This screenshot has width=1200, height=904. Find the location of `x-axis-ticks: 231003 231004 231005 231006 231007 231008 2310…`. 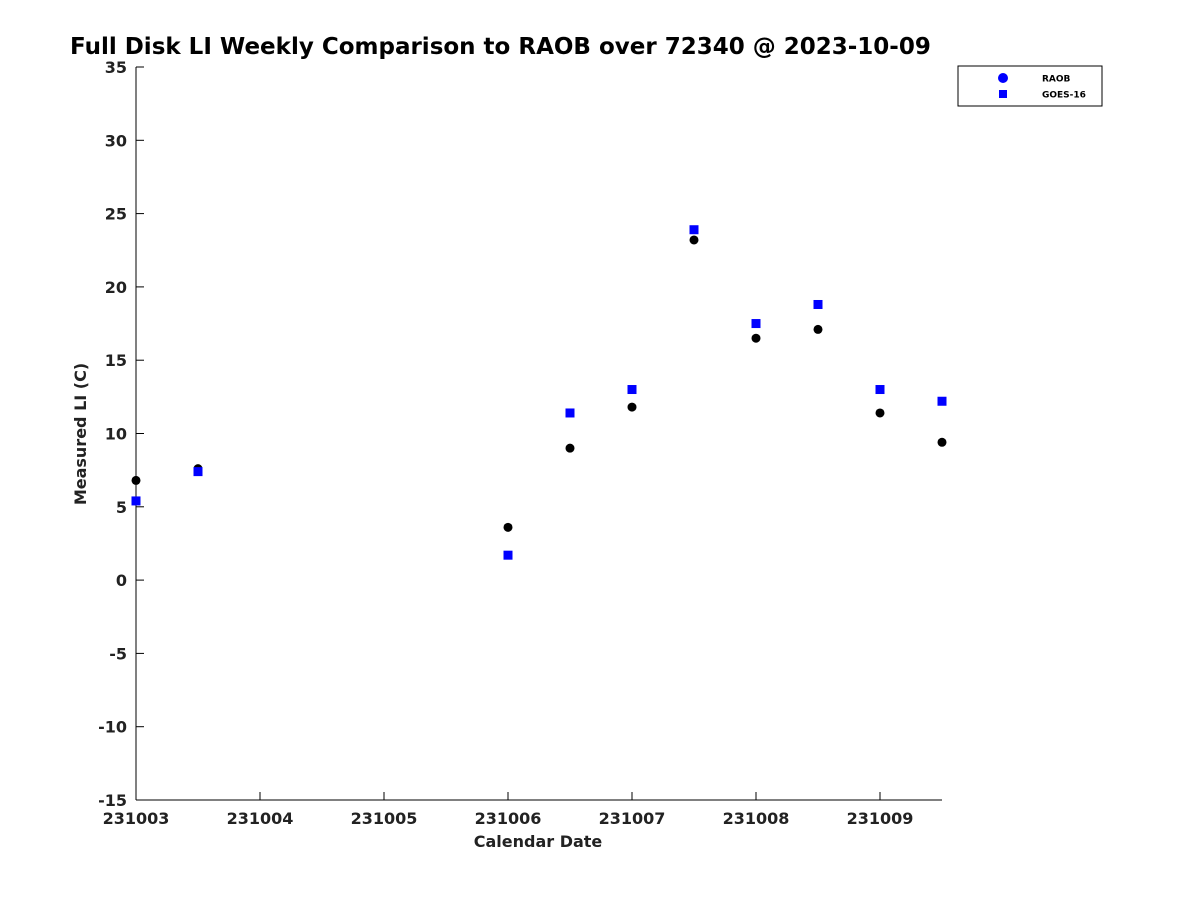

x-axis-ticks: 231003 231004 231005 231006 231007 231008 2310… is located at coordinates (508, 810).